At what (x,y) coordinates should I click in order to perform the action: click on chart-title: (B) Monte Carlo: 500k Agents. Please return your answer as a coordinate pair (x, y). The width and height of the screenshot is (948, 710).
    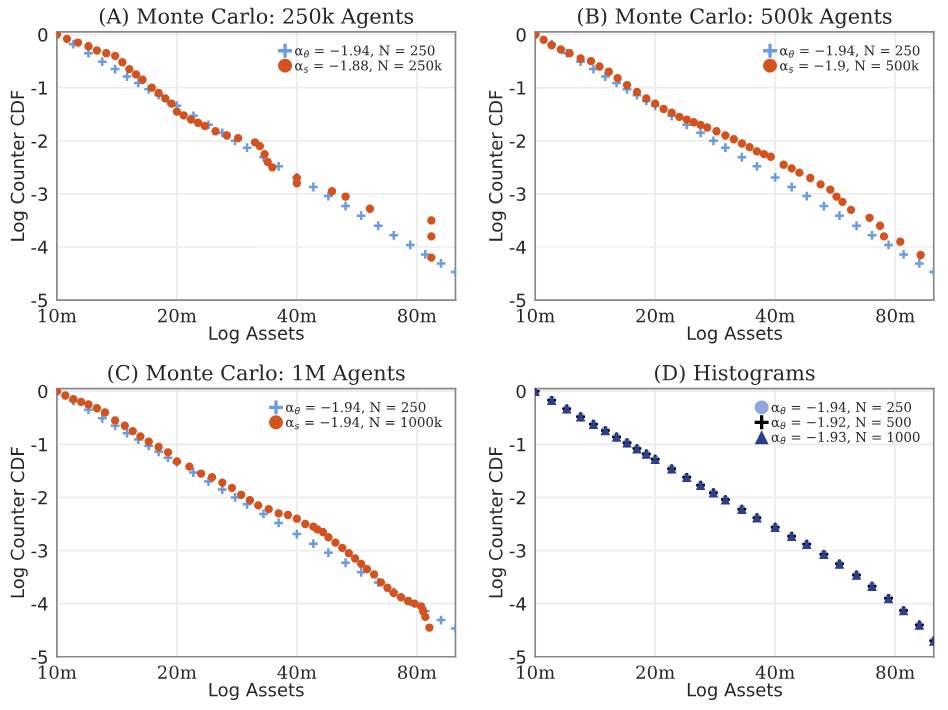
    Looking at the image, I should click on (735, 18).